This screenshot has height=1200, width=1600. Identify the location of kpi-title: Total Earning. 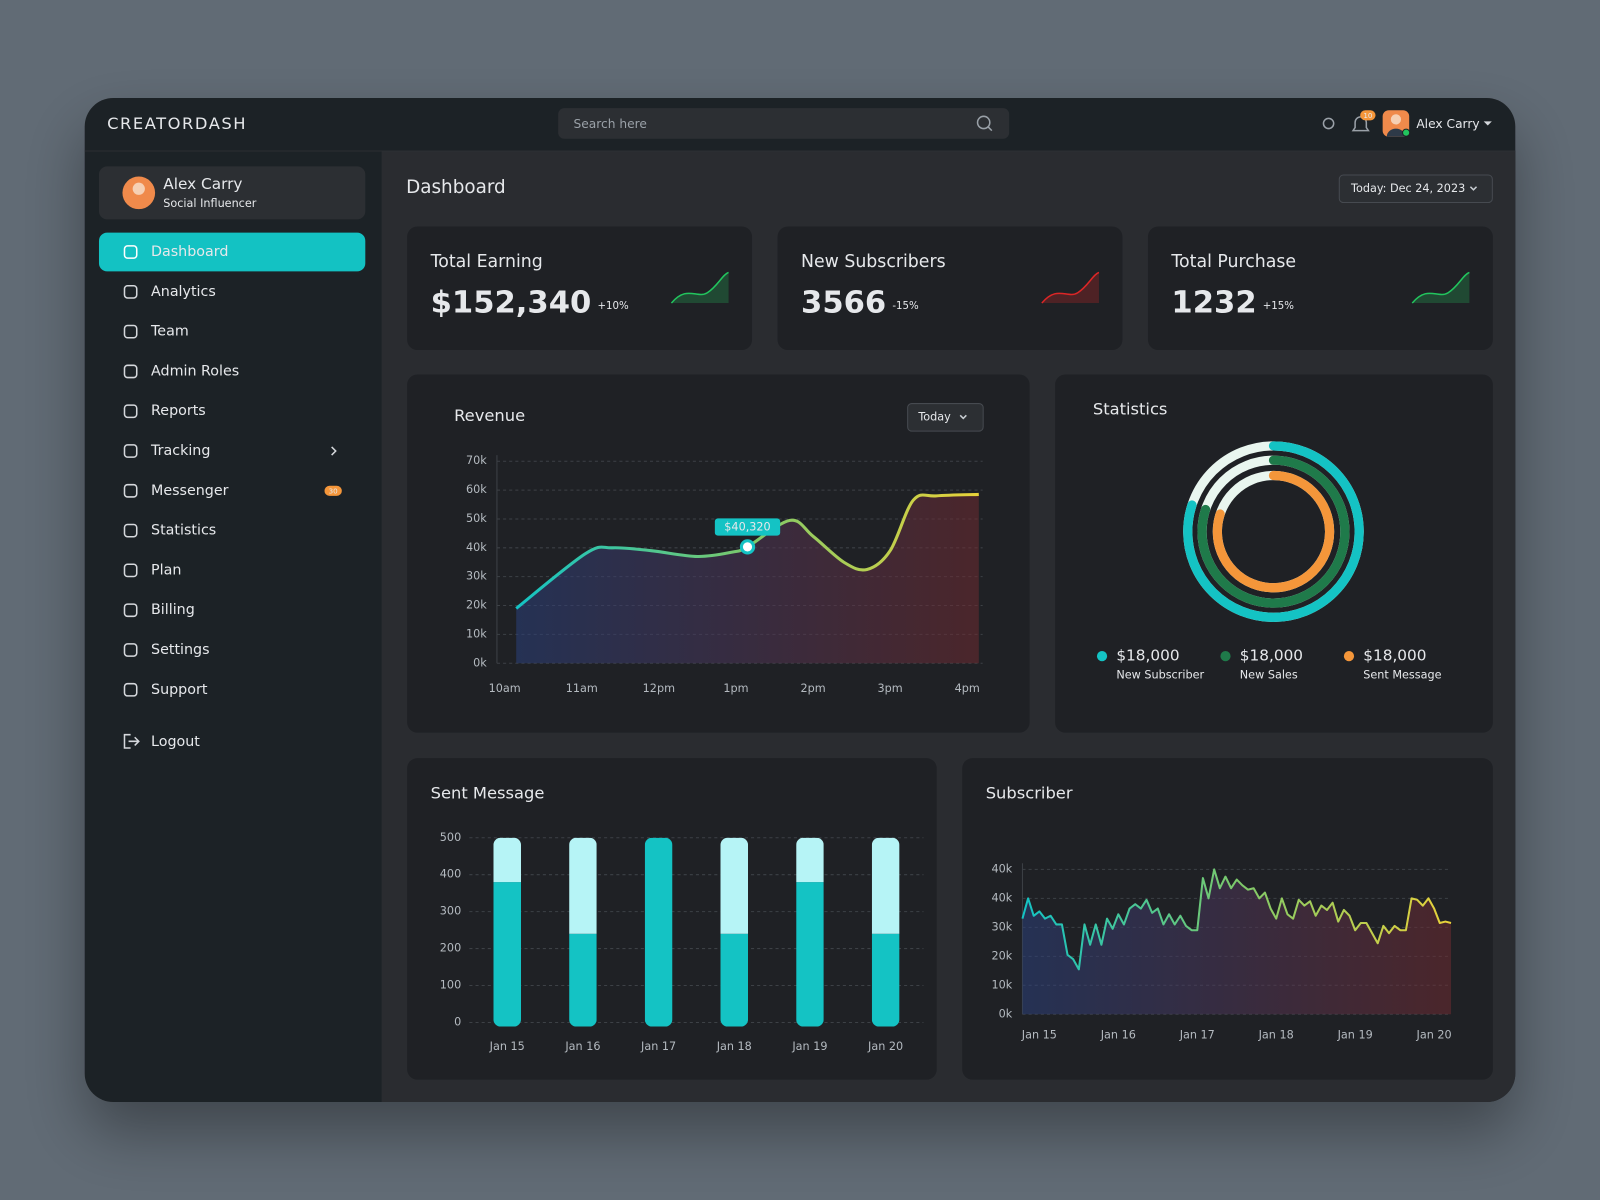
(486, 262).